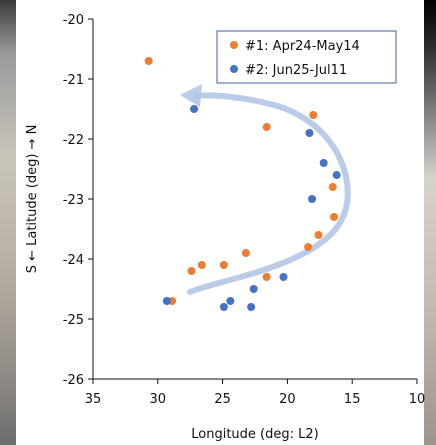  What do you see at coordinates (73, 140) in the screenshot?
I see `y-tick-label: -22` at bounding box center [73, 140].